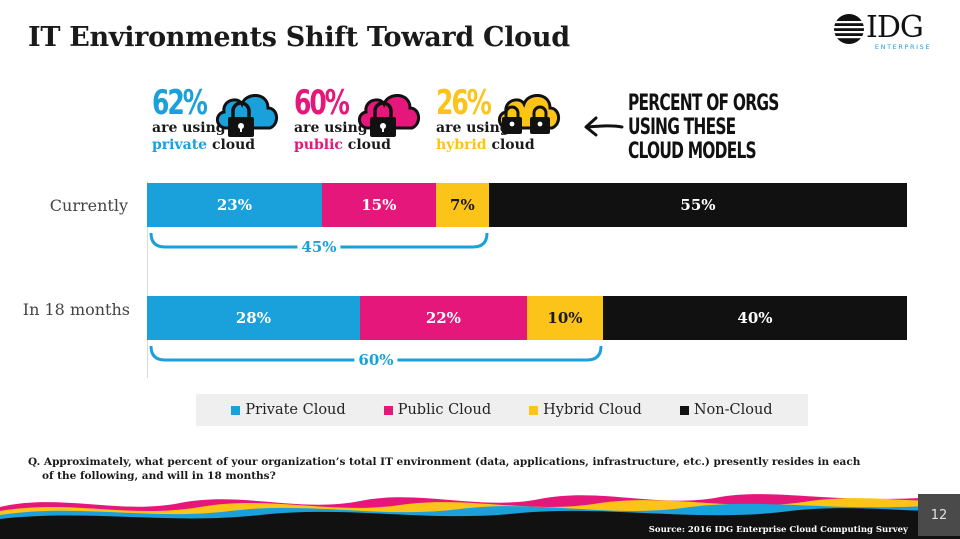 The width and height of the screenshot is (960, 539). What do you see at coordinates (692, 151) in the screenshot?
I see `callout-line: CLOUD MODELS` at bounding box center [692, 151].